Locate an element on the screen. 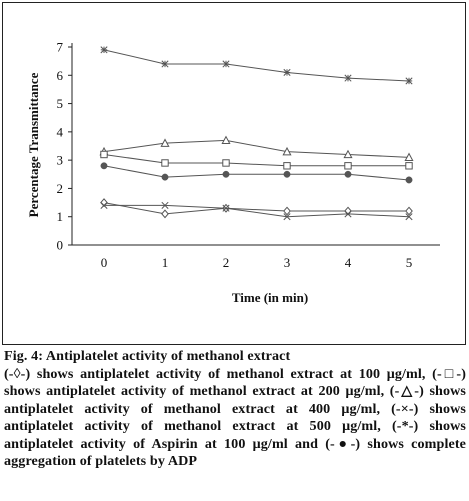  series-star is located at coordinates (256, 65).